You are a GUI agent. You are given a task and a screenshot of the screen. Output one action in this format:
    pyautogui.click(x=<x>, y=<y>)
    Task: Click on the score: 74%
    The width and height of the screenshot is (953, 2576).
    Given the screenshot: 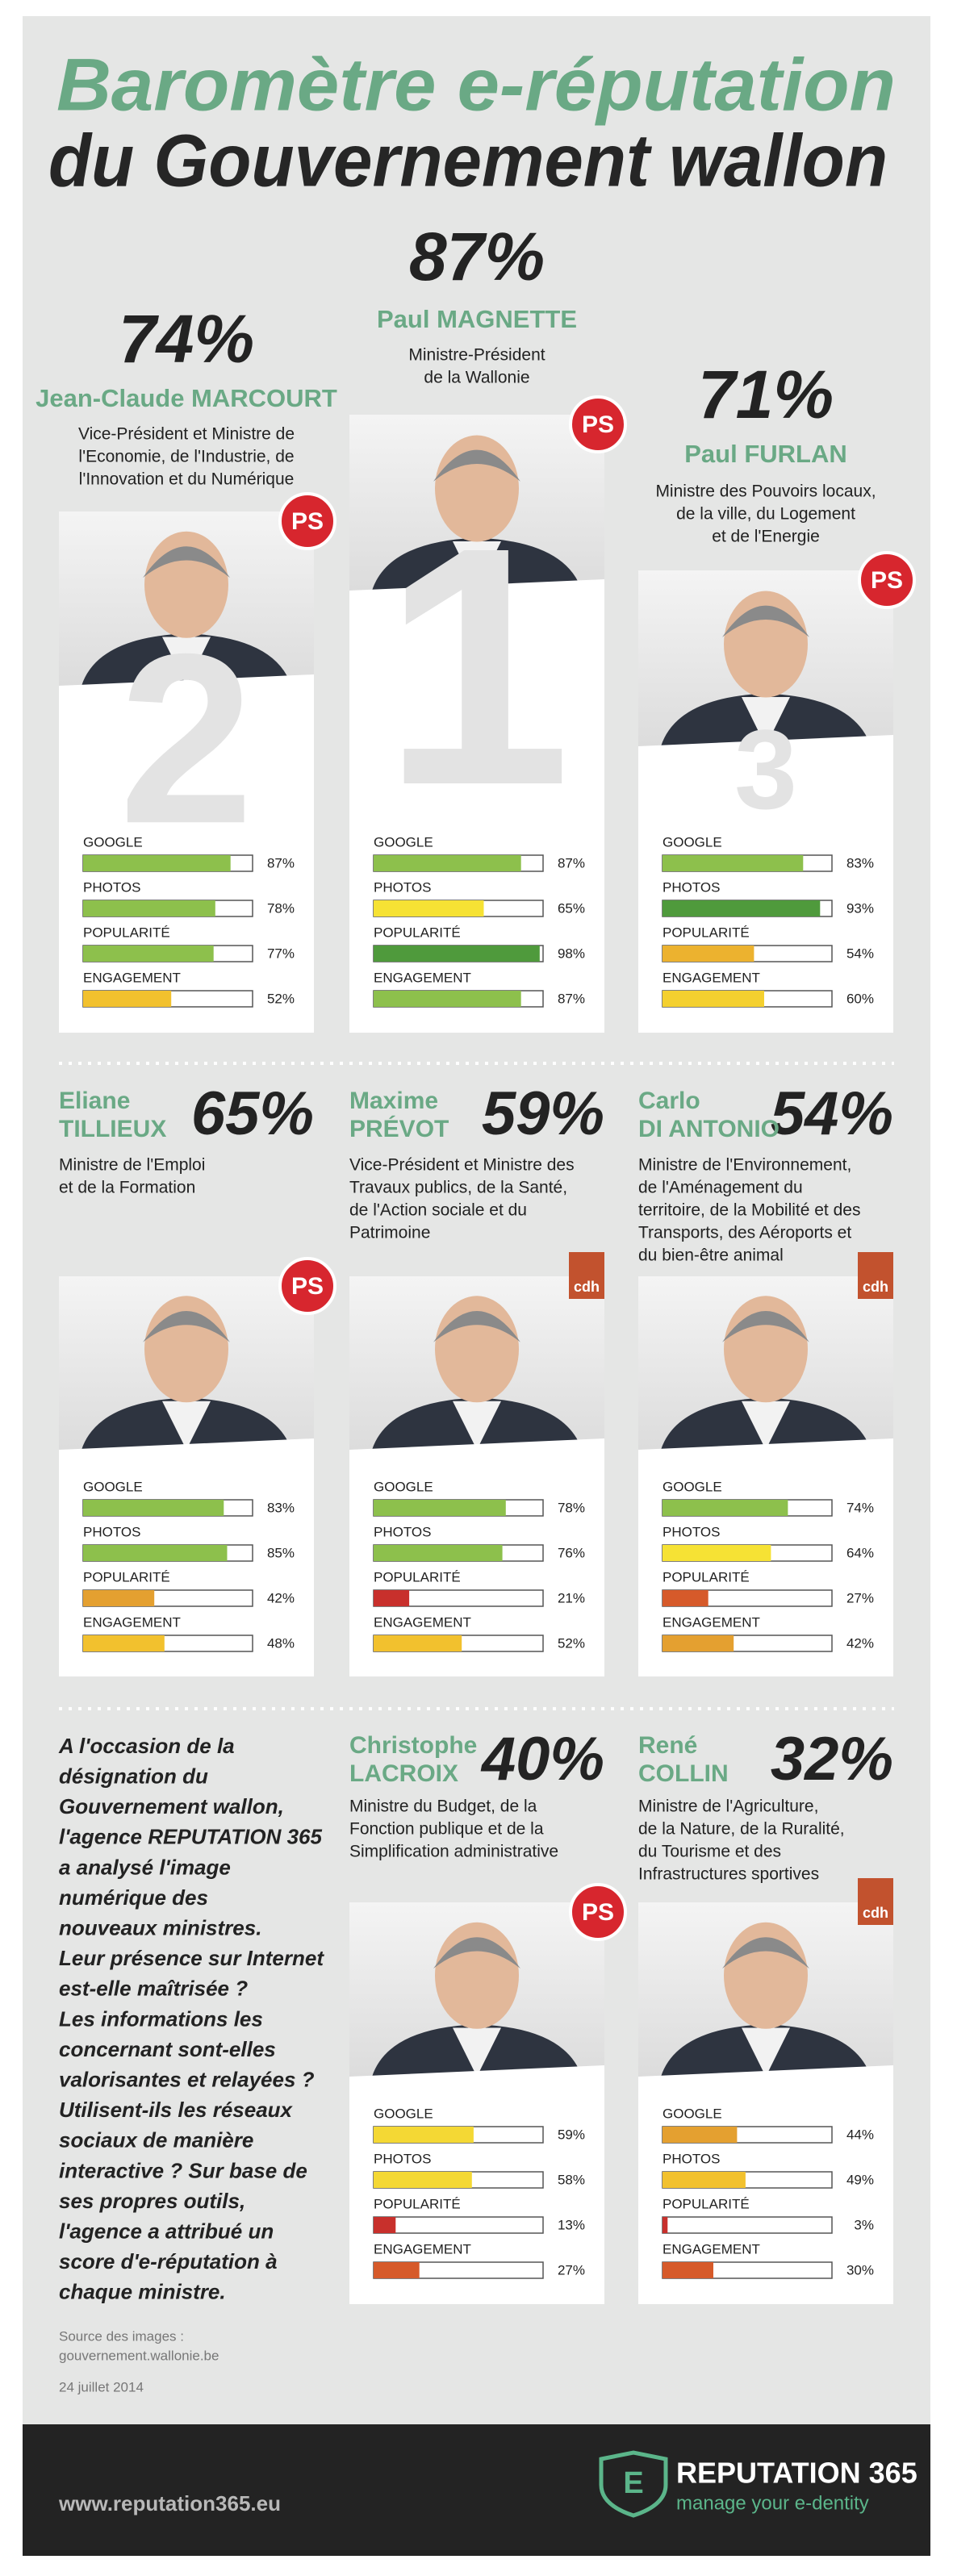 What is the action you would take?
    pyautogui.click(x=186, y=339)
    